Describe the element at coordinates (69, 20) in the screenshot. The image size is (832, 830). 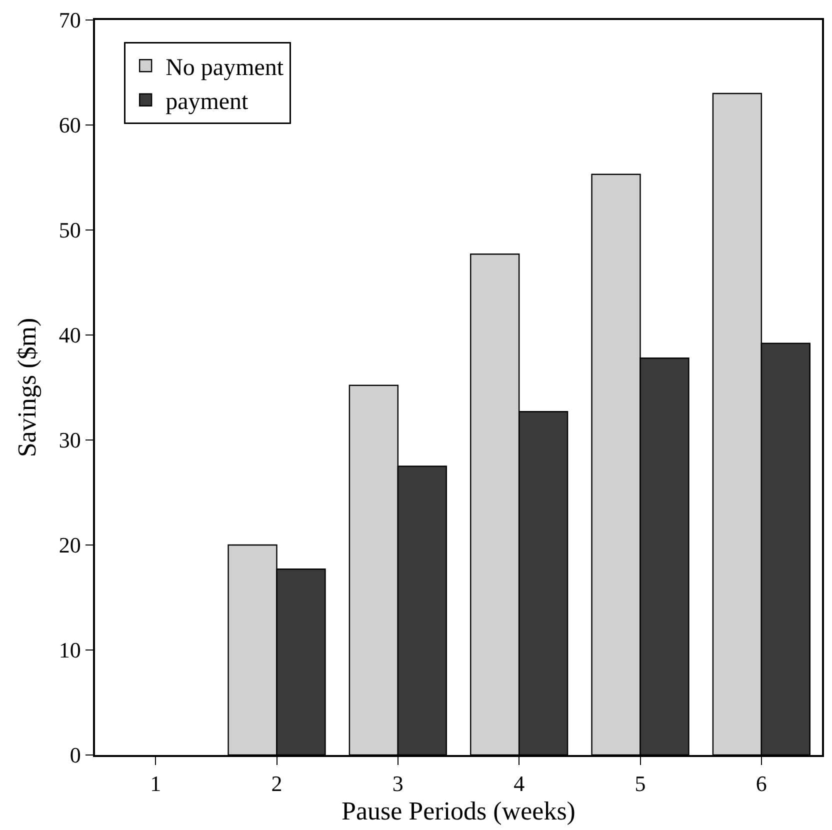
I see `y-tick-label: 70` at that location.